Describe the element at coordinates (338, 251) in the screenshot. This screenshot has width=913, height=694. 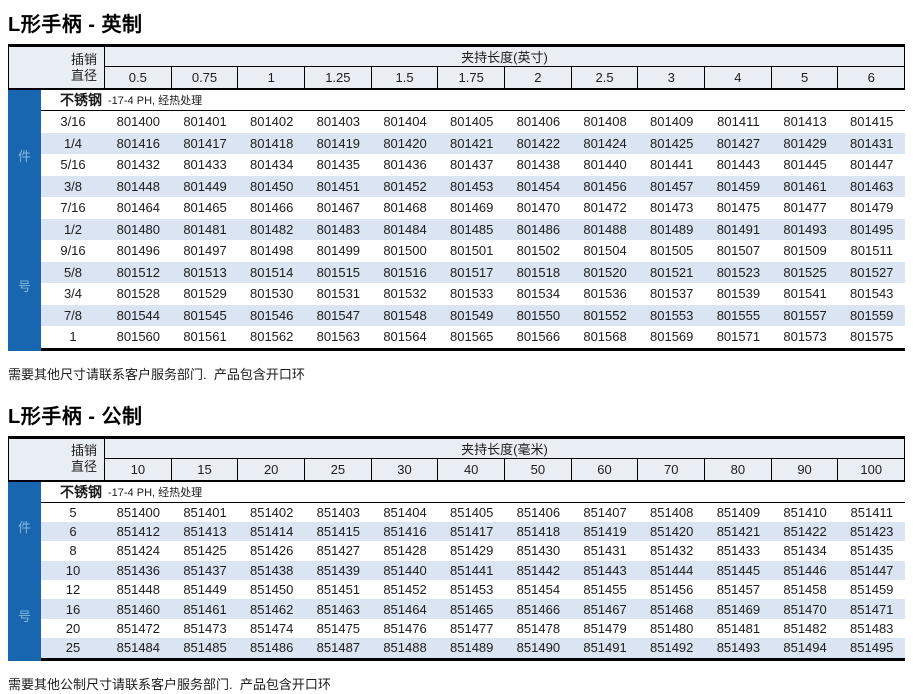
I see `part-number-cell: 801499` at that location.